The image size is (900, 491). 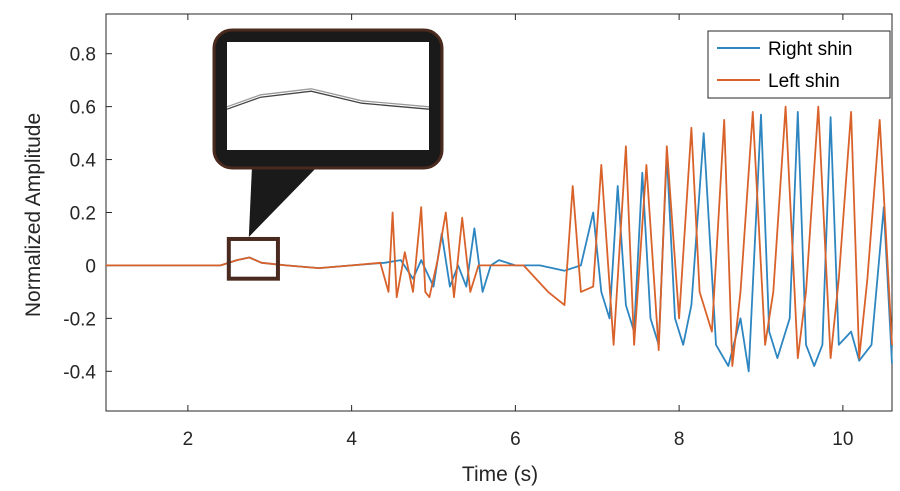 I want to click on y-tick-label: 0.6, so click(x=83, y=108).